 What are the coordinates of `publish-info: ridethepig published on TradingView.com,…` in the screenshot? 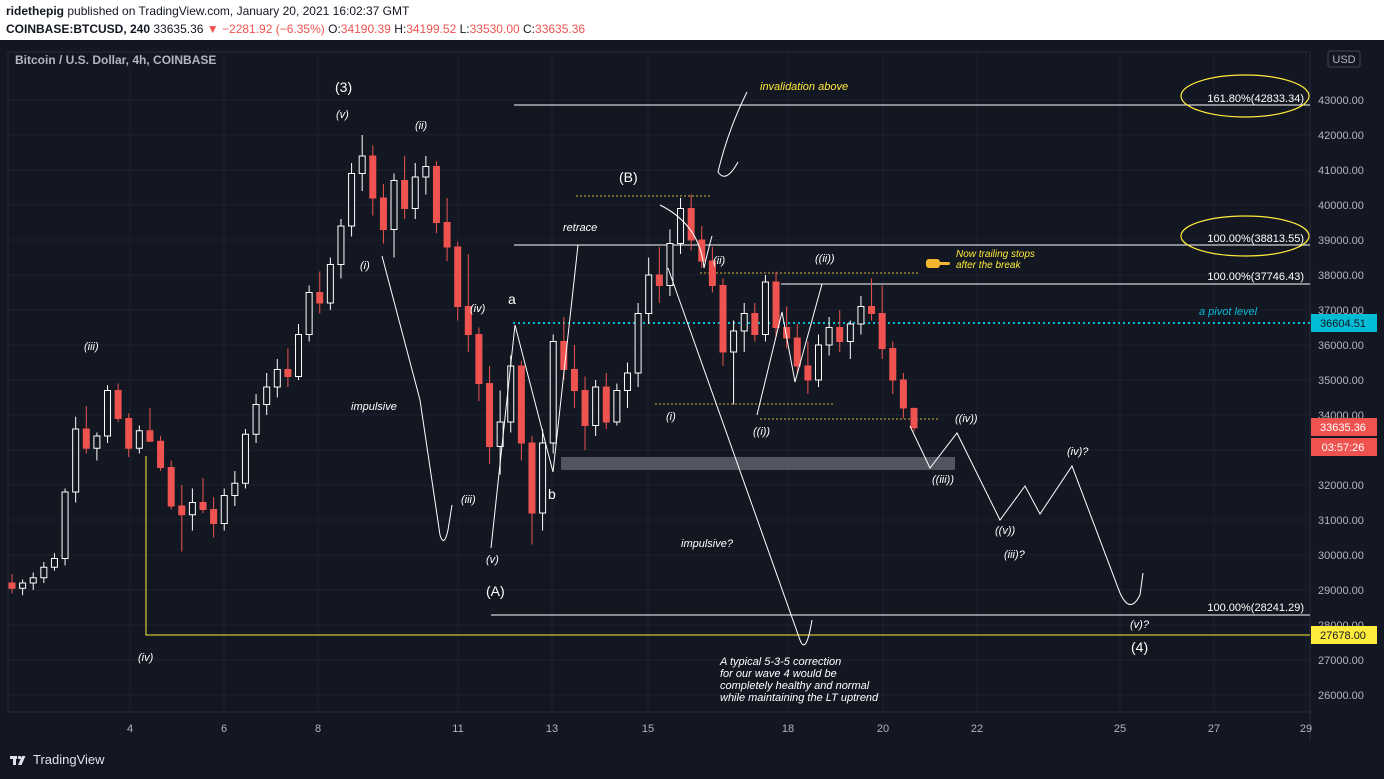 It's located at (207, 11).